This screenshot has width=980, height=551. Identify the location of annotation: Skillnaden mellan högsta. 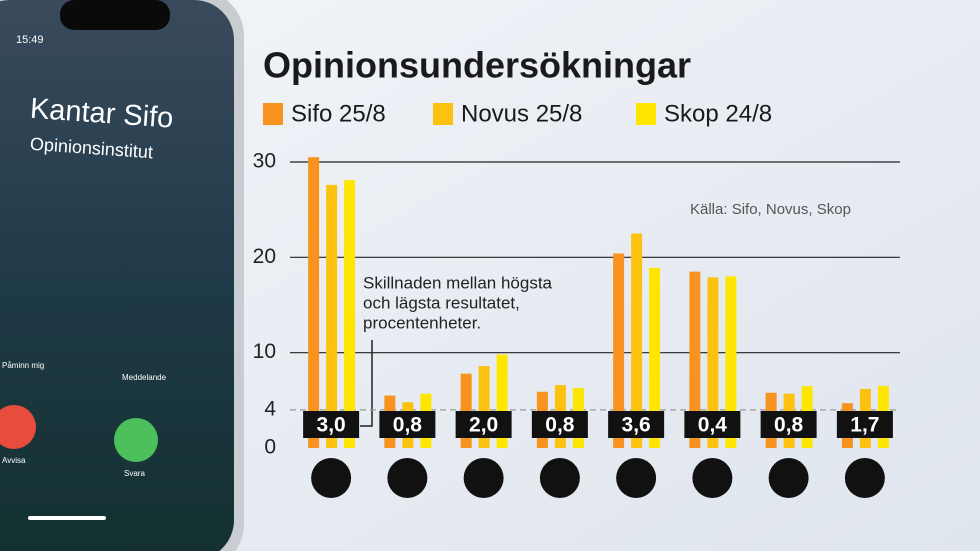
(458, 282).